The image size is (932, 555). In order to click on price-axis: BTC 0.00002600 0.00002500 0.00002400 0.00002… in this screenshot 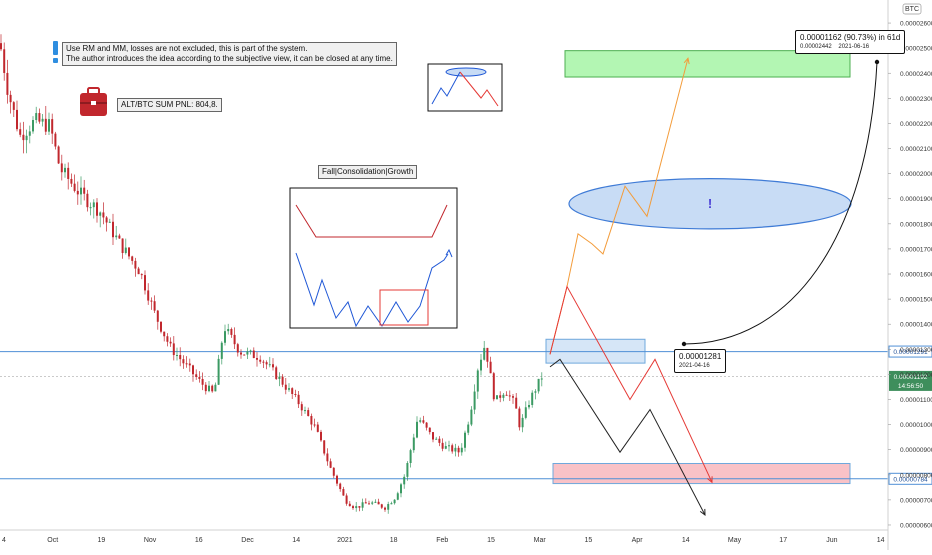, I will do `click(909, 275)`.